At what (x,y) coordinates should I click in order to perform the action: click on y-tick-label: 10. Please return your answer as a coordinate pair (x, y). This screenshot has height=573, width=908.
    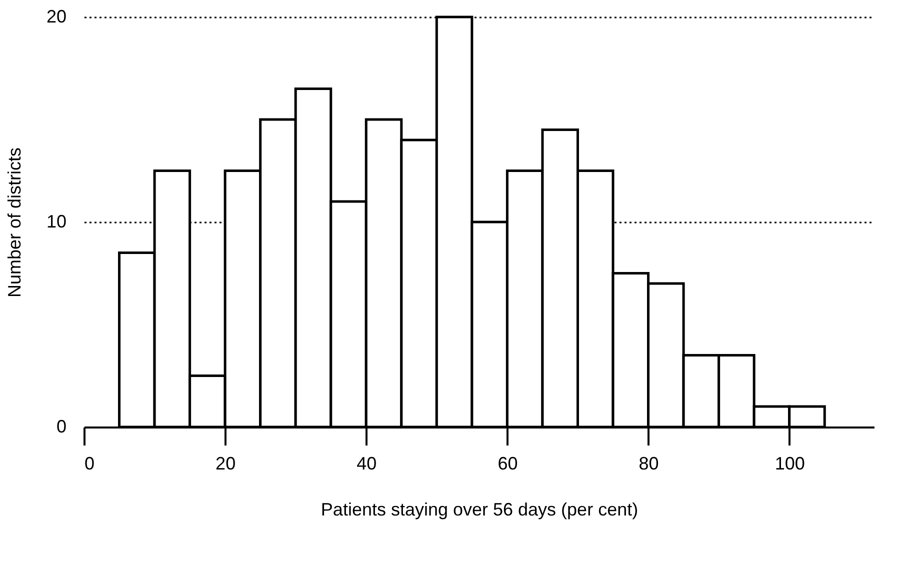
    Looking at the image, I should click on (56, 222).